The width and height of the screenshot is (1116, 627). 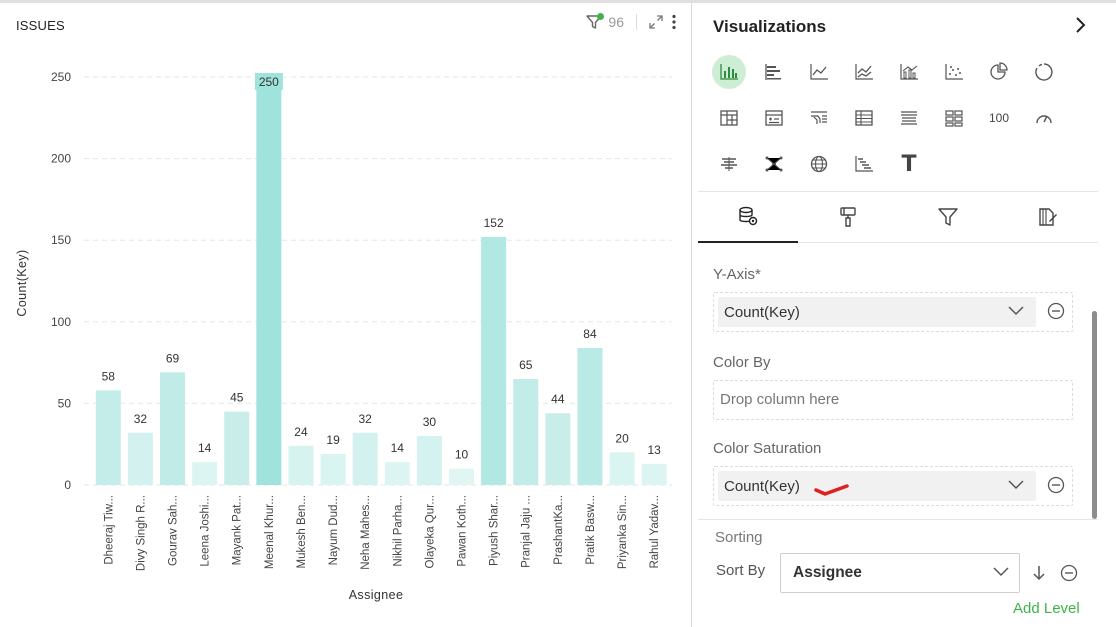 I want to click on viz-donut, so click(x=1044, y=72).